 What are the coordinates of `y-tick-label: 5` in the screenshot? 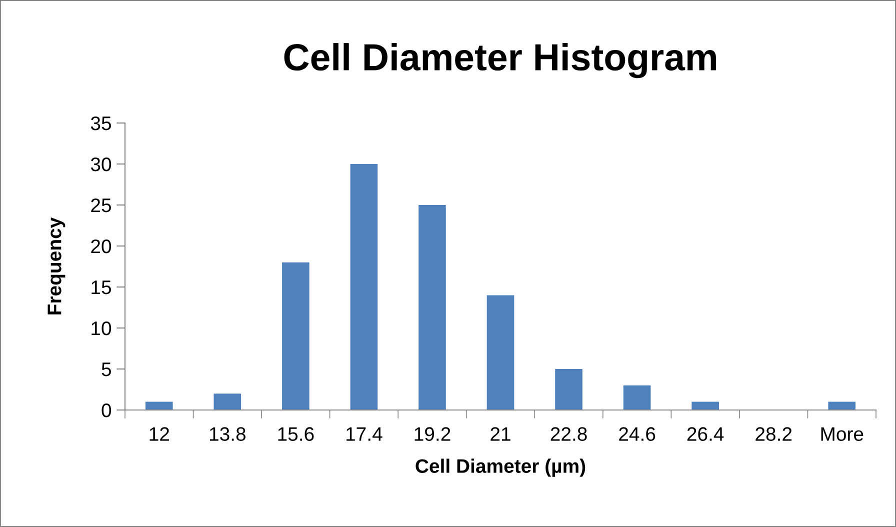 It's located at (106, 369).